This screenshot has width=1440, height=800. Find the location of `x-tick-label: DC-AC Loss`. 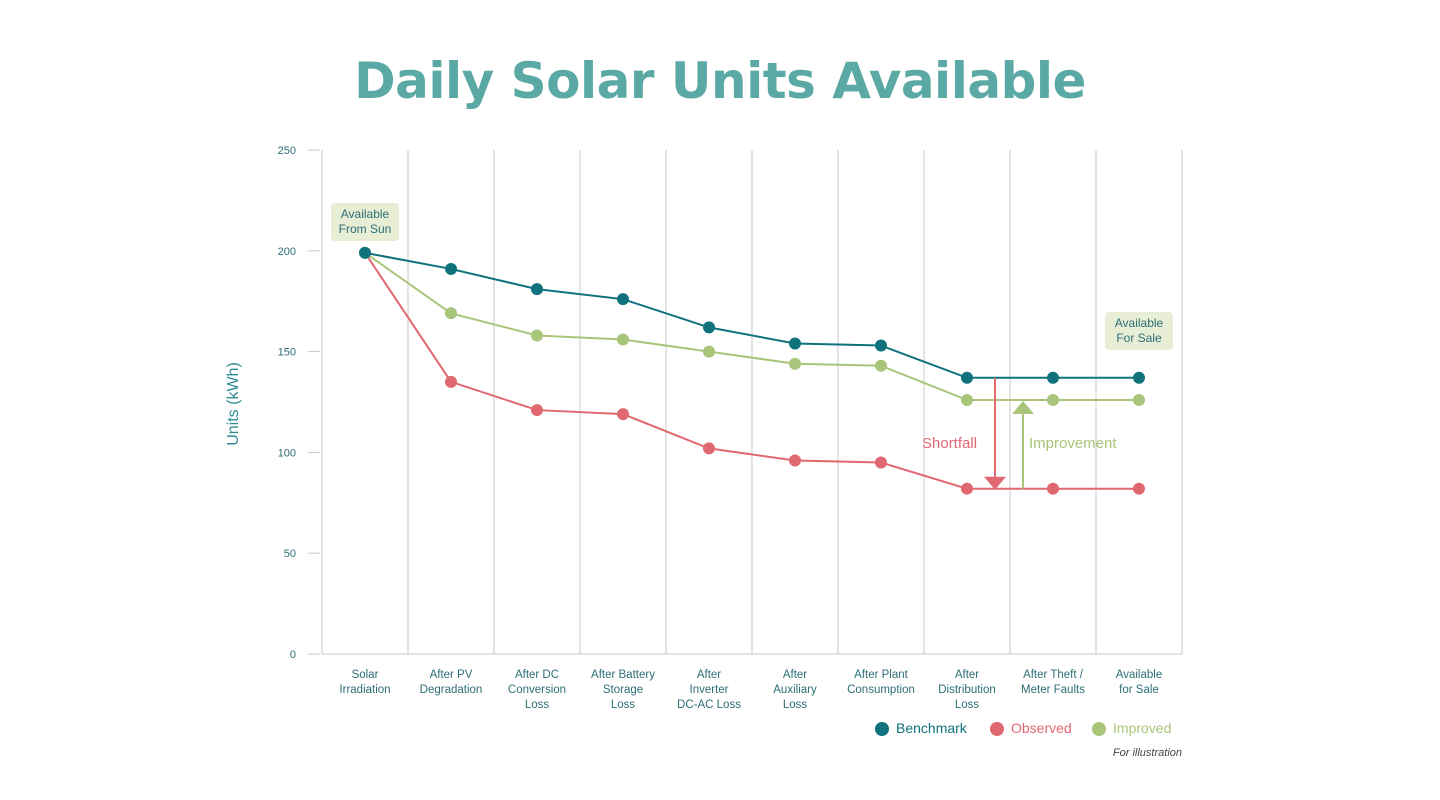

x-tick-label: DC-AC Loss is located at coordinates (709, 705).